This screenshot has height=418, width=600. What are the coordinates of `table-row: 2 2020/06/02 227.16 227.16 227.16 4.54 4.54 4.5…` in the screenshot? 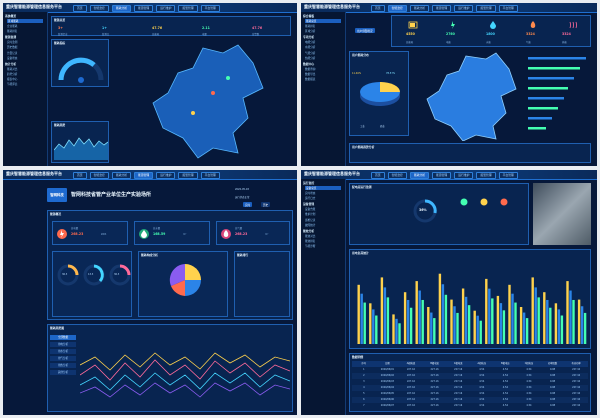 It's located at (470, 376).